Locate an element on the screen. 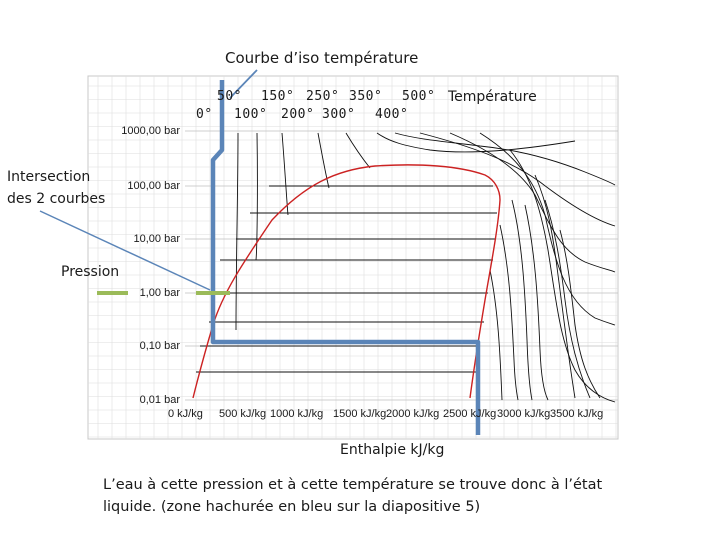 The width and height of the screenshot is (720, 540). temp-tick-350: 350° is located at coordinates (366, 96).